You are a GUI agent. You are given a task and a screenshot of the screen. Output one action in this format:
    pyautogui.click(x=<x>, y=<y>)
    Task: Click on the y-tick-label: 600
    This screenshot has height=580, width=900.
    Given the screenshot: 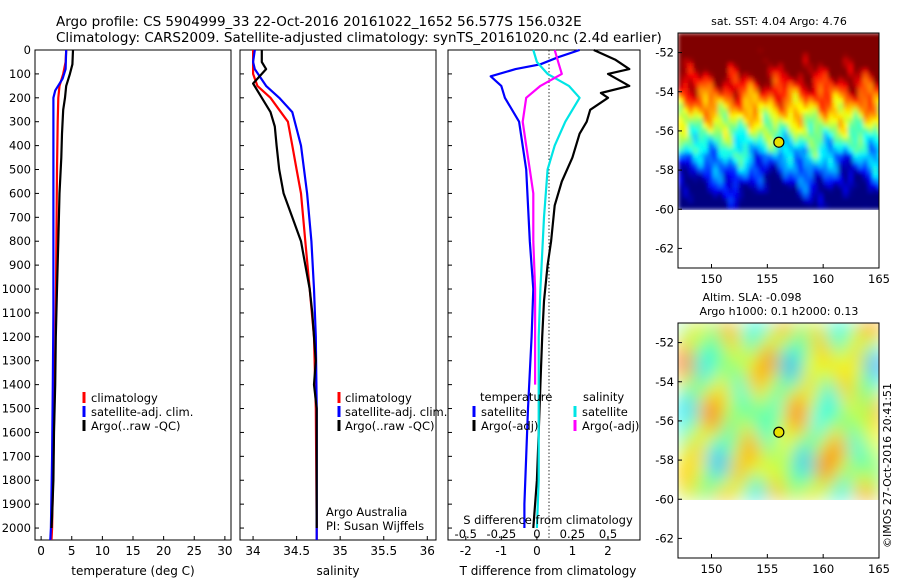 What is the action you would take?
    pyautogui.click(x=20, y=193)
    